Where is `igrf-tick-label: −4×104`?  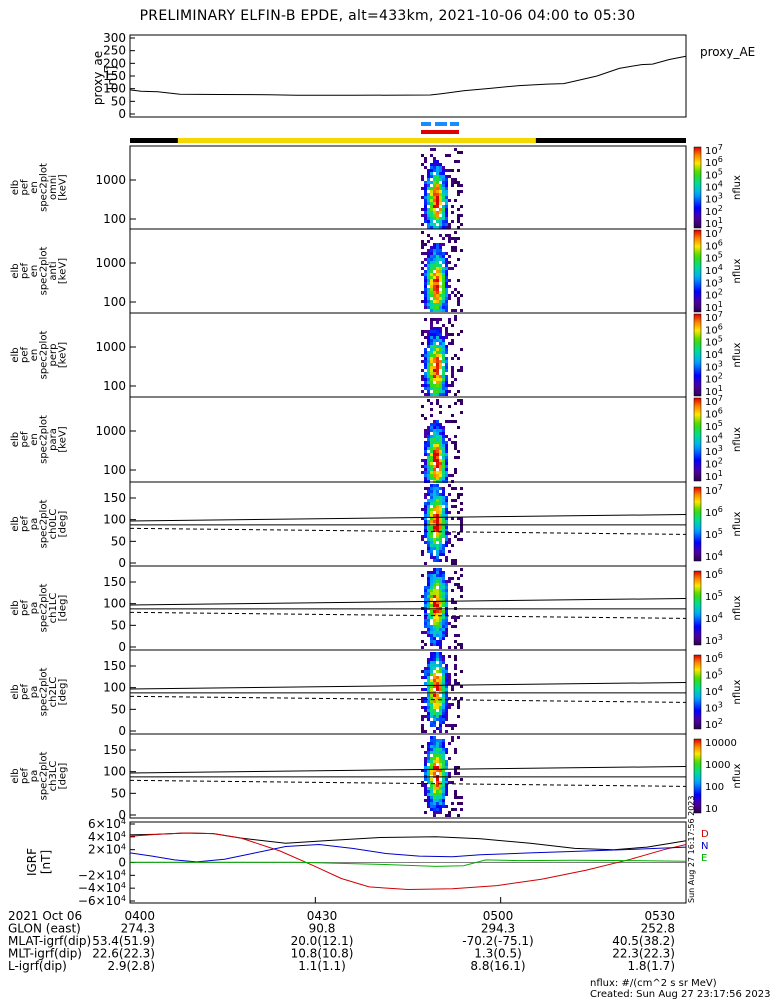 igrf-tick-label: −4×104 is located at coordinates (102, 888).